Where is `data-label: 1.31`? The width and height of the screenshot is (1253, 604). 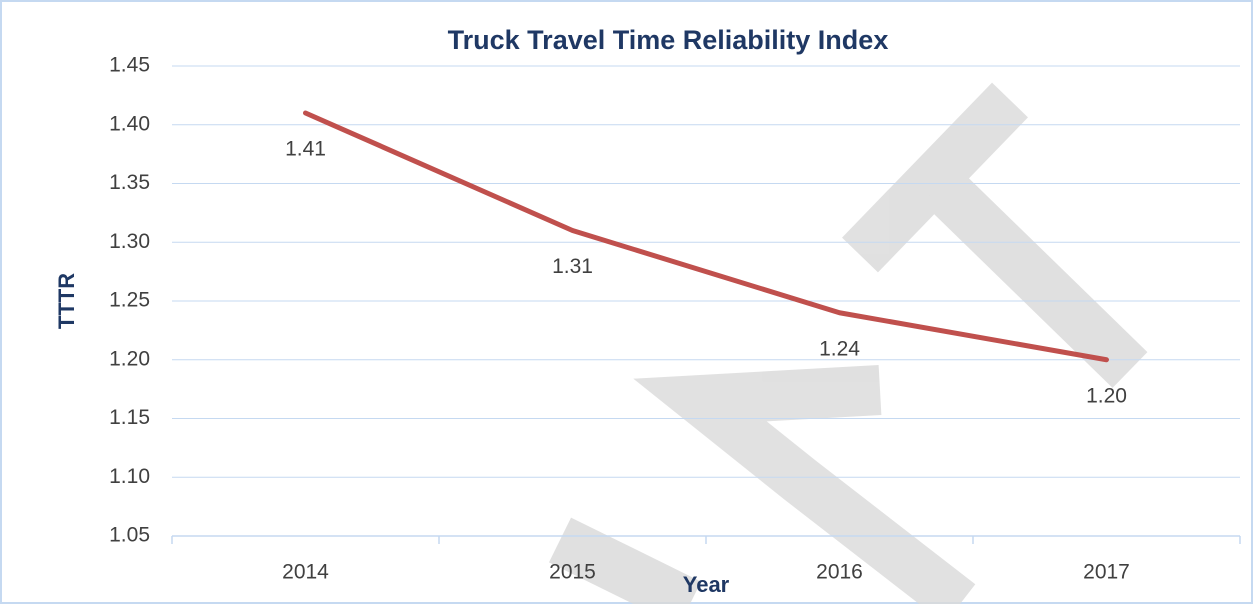
data-label: 1.31 is located at coordinates (572, 266).